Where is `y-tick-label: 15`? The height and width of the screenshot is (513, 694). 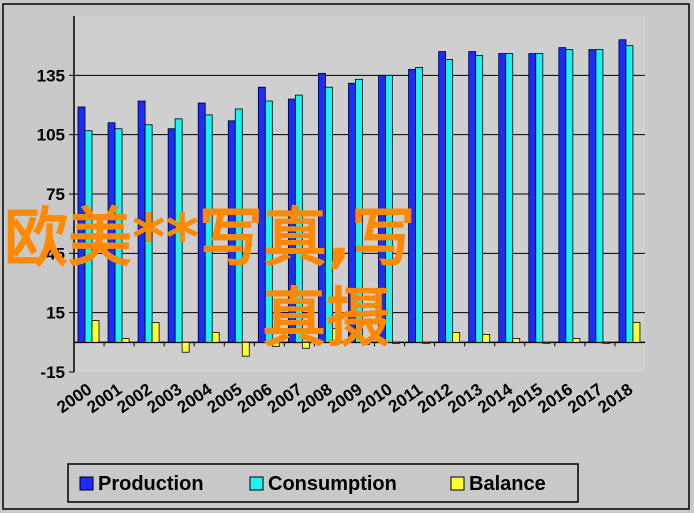
y-tick-label: 15 is located at coordinates (55, 313).